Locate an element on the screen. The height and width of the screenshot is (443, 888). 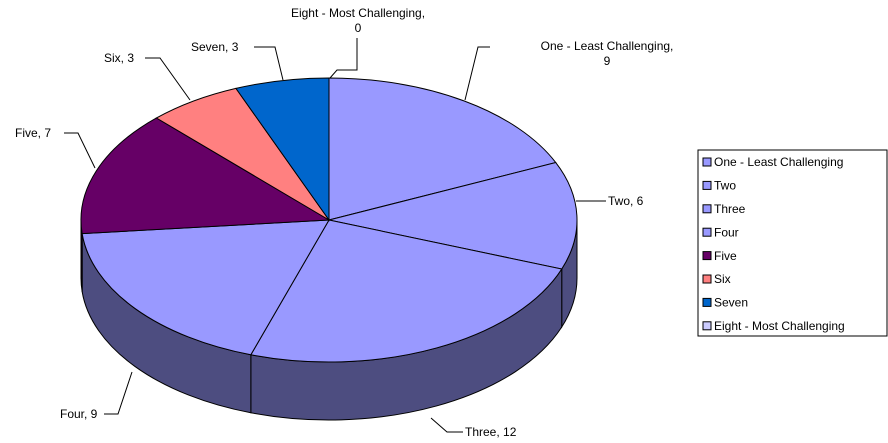
legend-label: Six is located at coordinates (722, 279).